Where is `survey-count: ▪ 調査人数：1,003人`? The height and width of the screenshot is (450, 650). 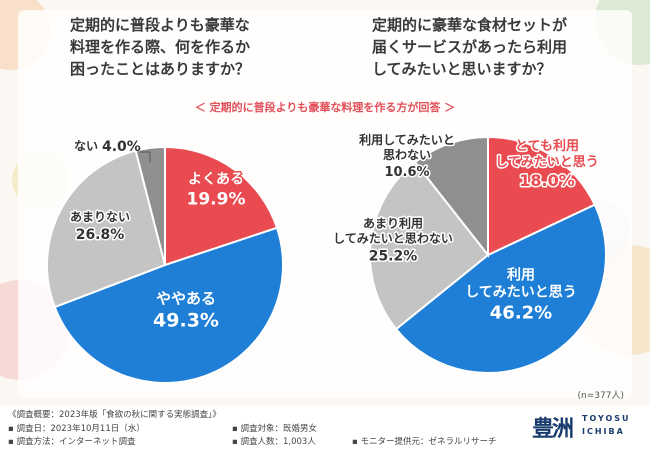 survey-count: ▪ 調査人数：1,003人 is located at coordinates (274, 442).